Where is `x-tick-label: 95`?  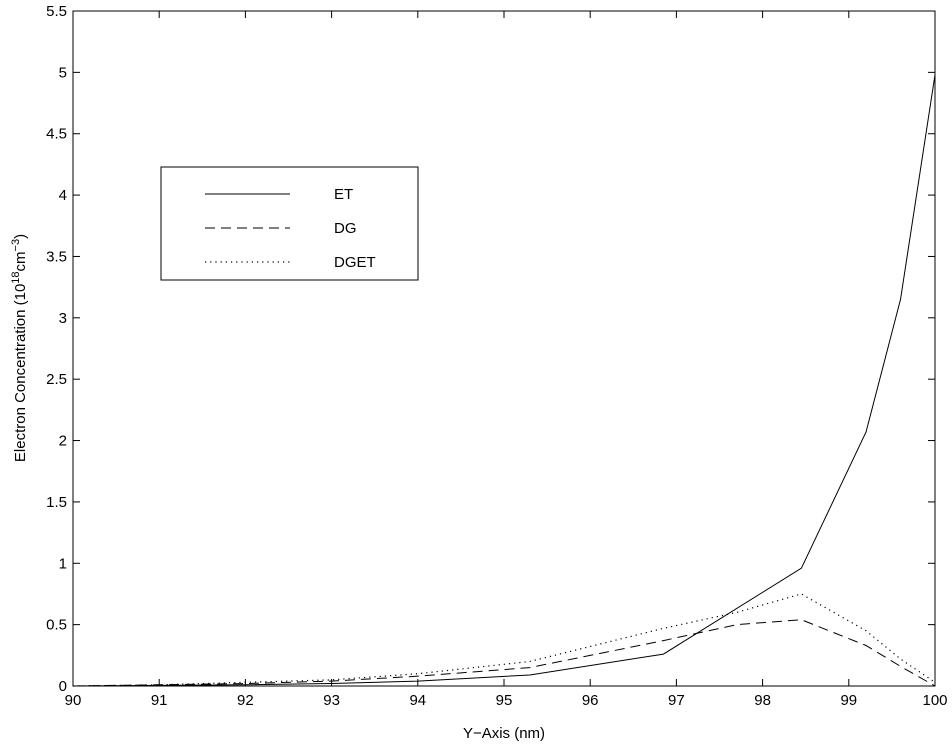 x-tick-label: 95 is located at coordinates (504, 700).